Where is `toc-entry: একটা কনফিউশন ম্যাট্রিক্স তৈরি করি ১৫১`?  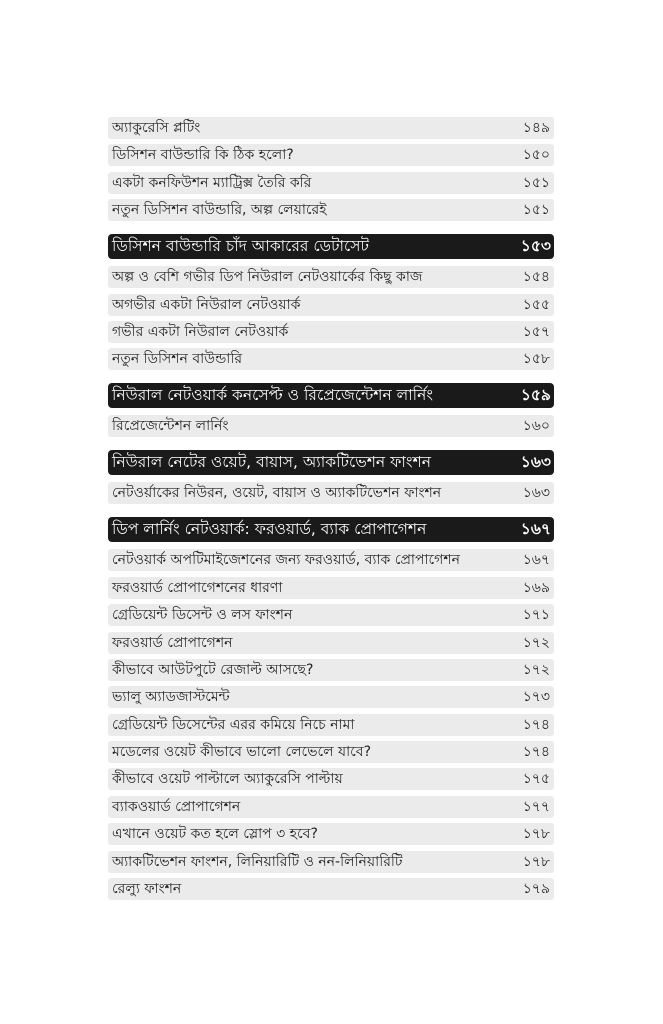
toc-entry: একটা কনফিউশন ম্যাট্রিক্স তৈরি করি ১৫১ is located at coordinates (331, 182).